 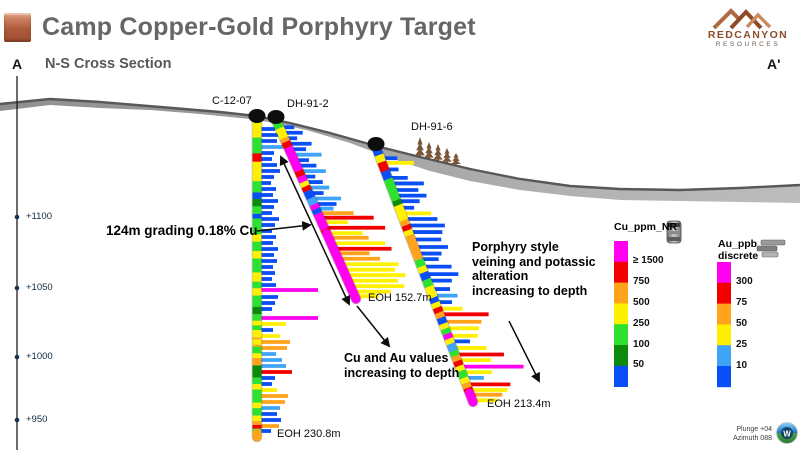 I want to click on cu-legend-title: Cu_ppm_NR, so click(x=646, y=227).